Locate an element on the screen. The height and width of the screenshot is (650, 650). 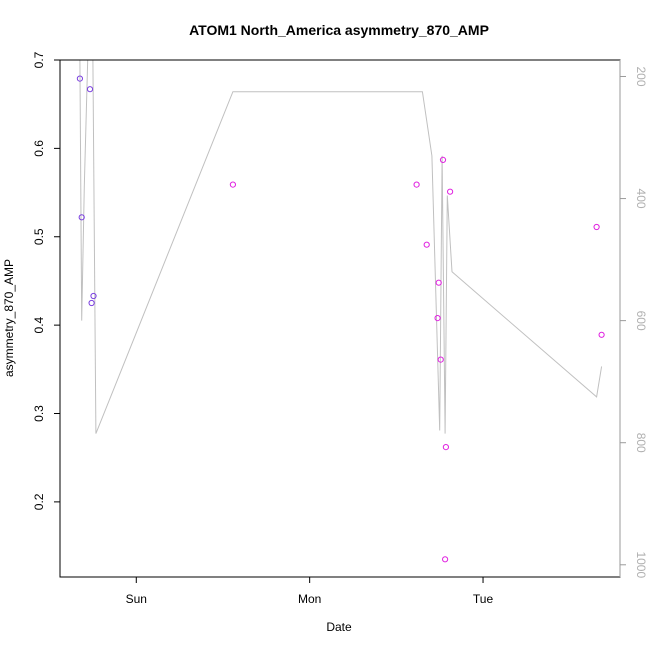
y2-tick-label: 200 is located at coordinates (641, 76).